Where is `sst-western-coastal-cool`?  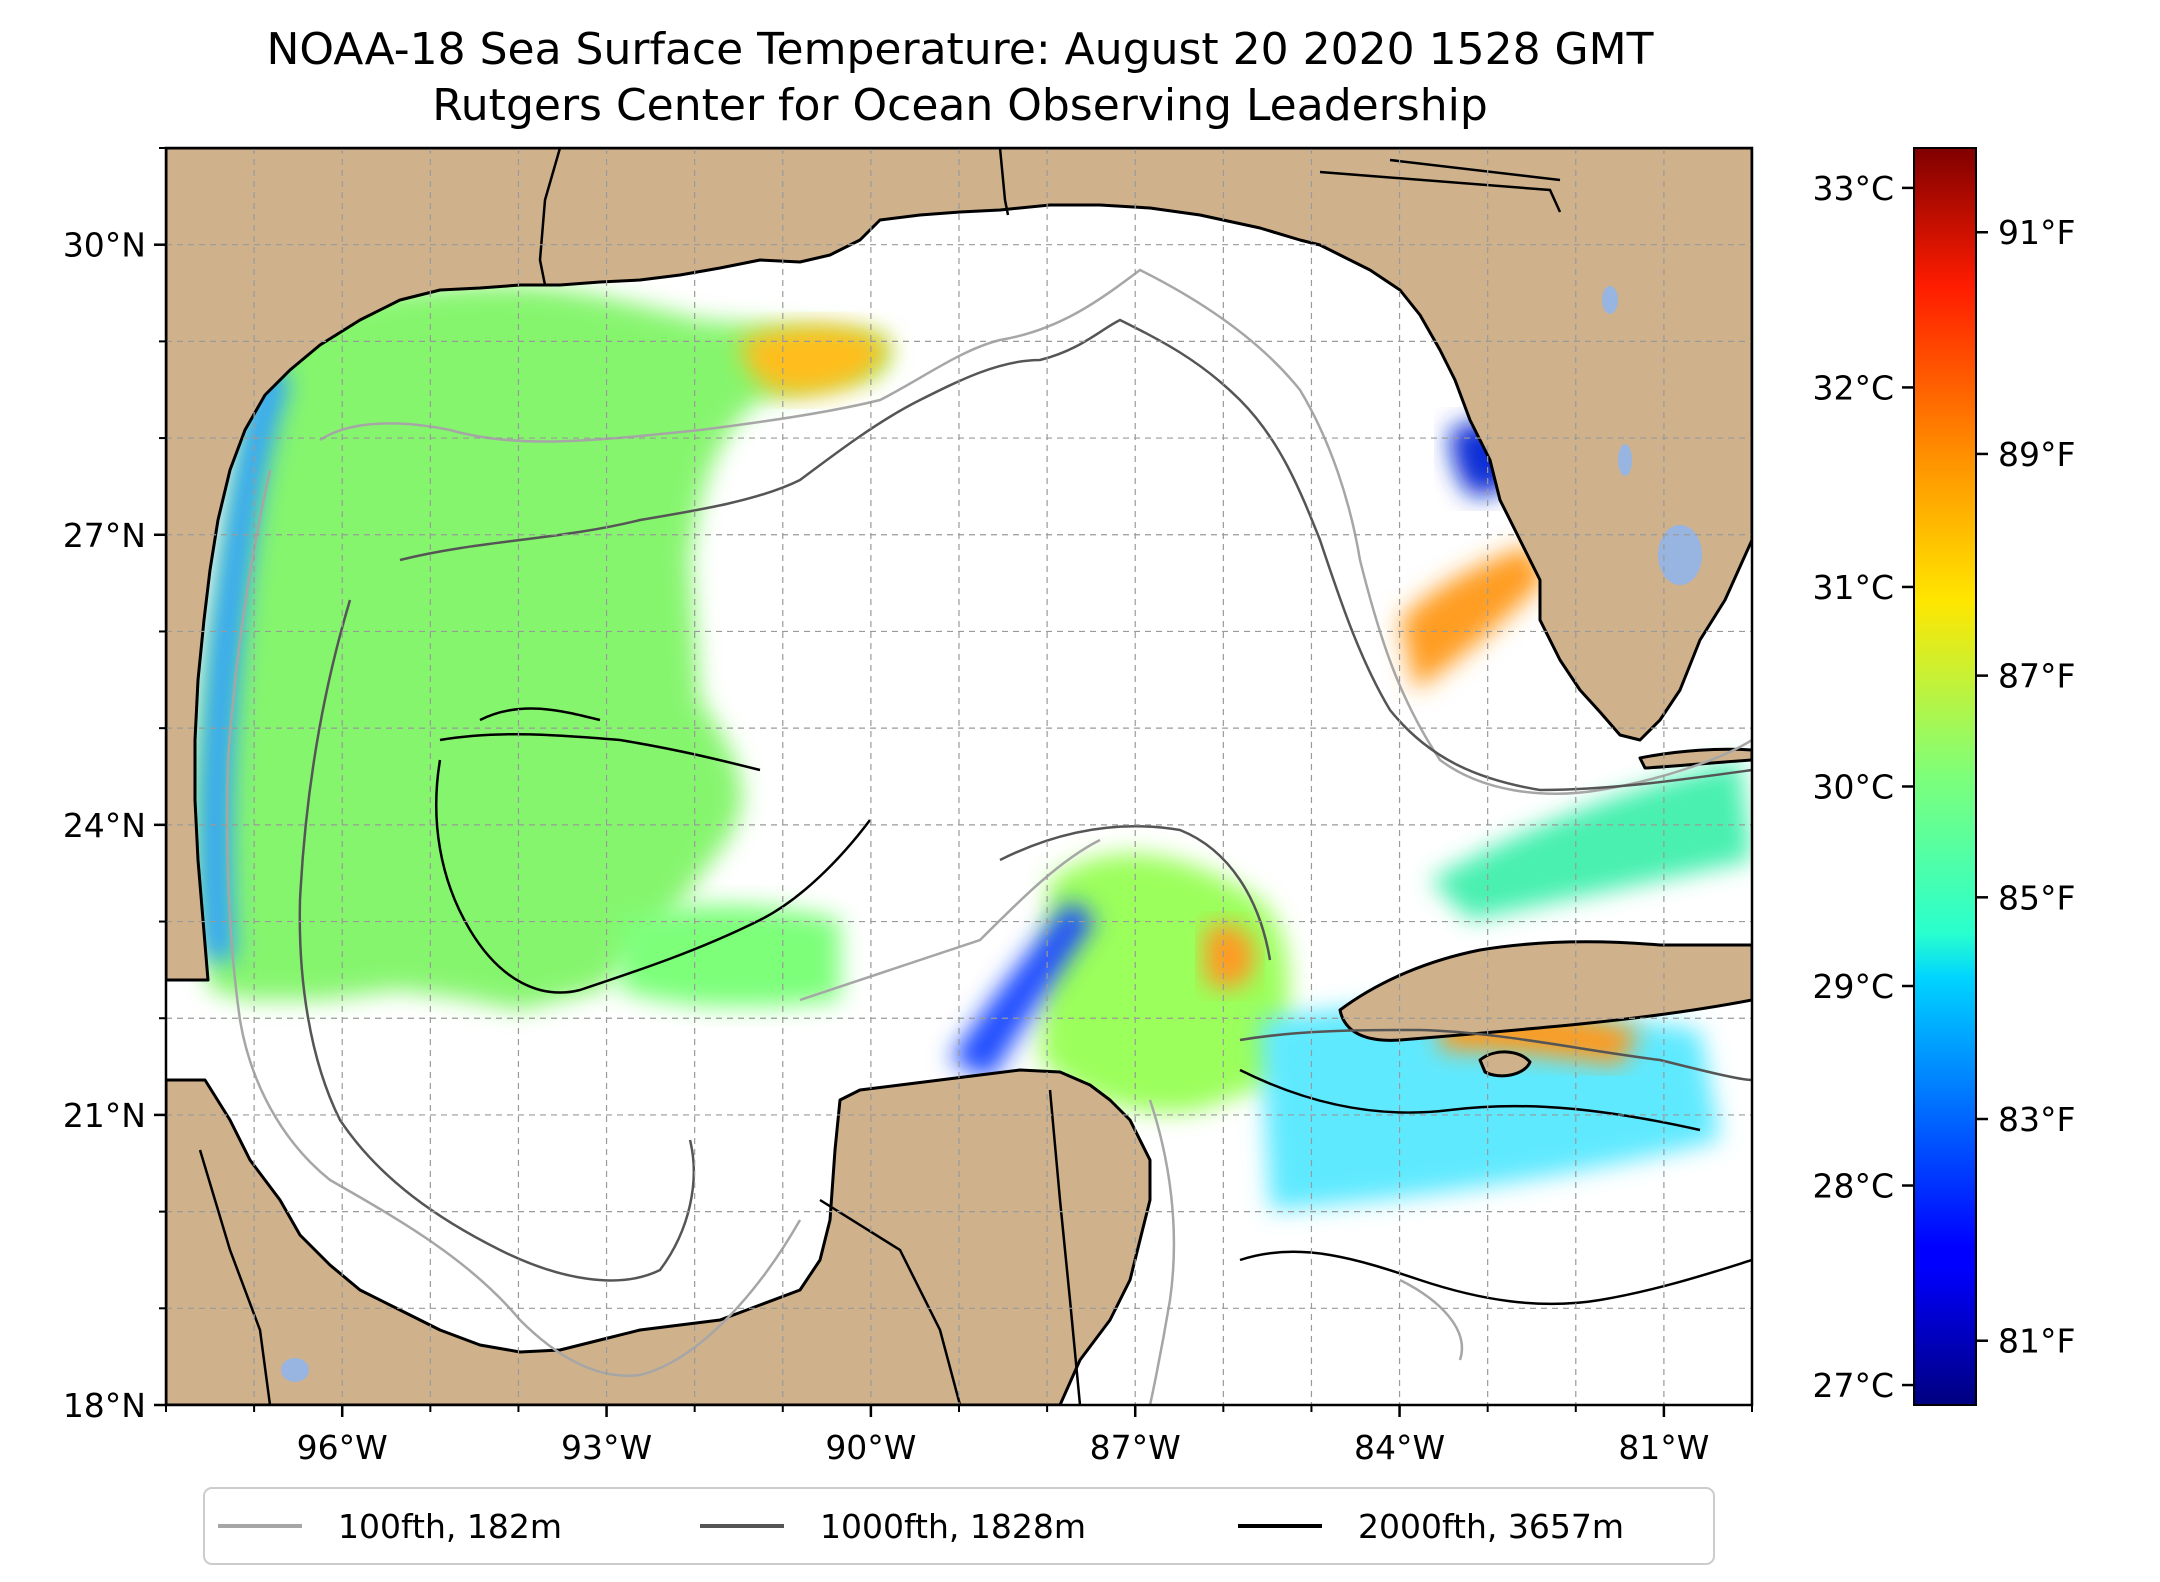 sst-western-coastal-cool is located at coordinates (244, 660).